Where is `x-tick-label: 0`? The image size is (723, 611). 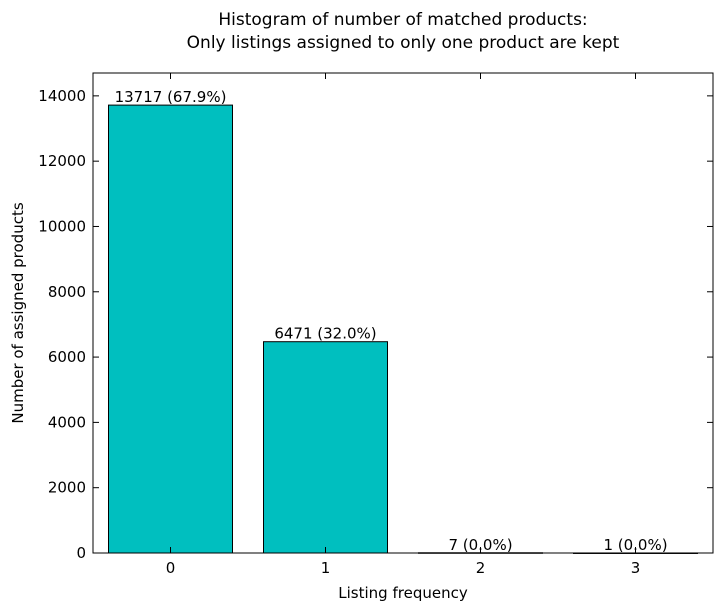 x-tick-label: 0 is located at coordinates (171, 568).